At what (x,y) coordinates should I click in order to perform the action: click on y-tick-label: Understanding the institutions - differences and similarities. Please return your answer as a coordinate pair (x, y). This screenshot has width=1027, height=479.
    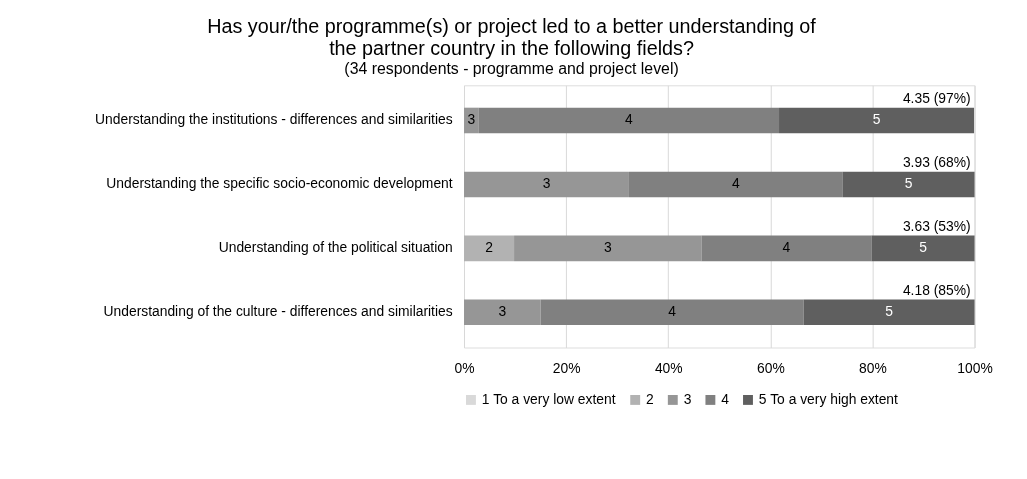
    Looking at the image, I should click on (274, 119).